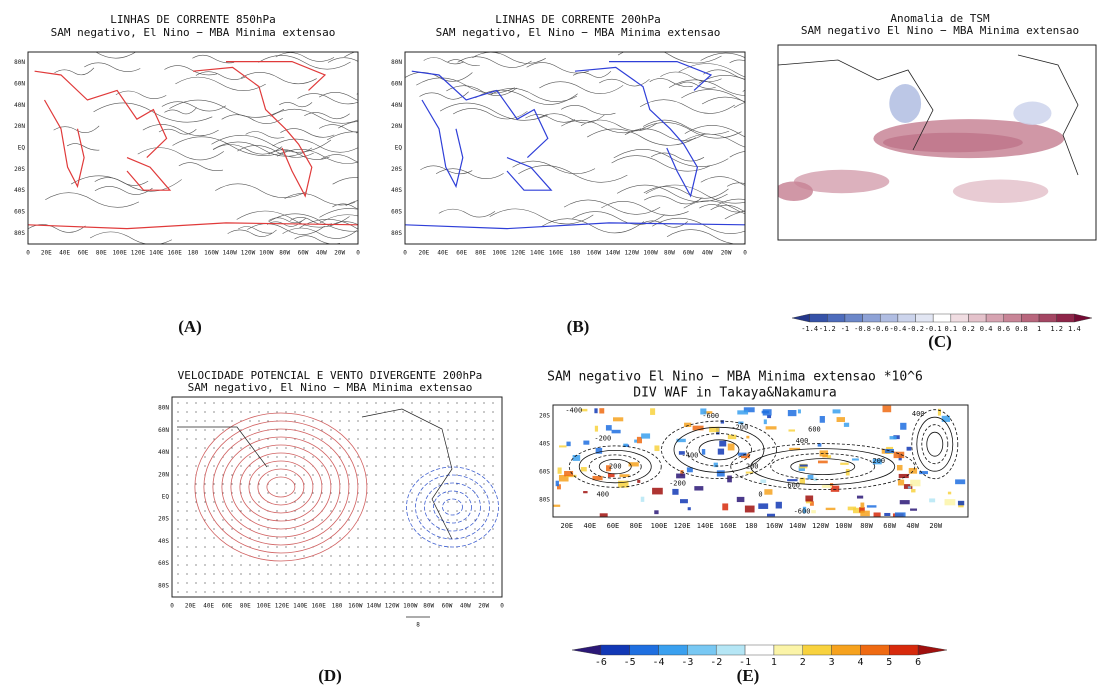  Describe the element at coordinates (719, 450) in the screenshot. I see `contour` at that location.